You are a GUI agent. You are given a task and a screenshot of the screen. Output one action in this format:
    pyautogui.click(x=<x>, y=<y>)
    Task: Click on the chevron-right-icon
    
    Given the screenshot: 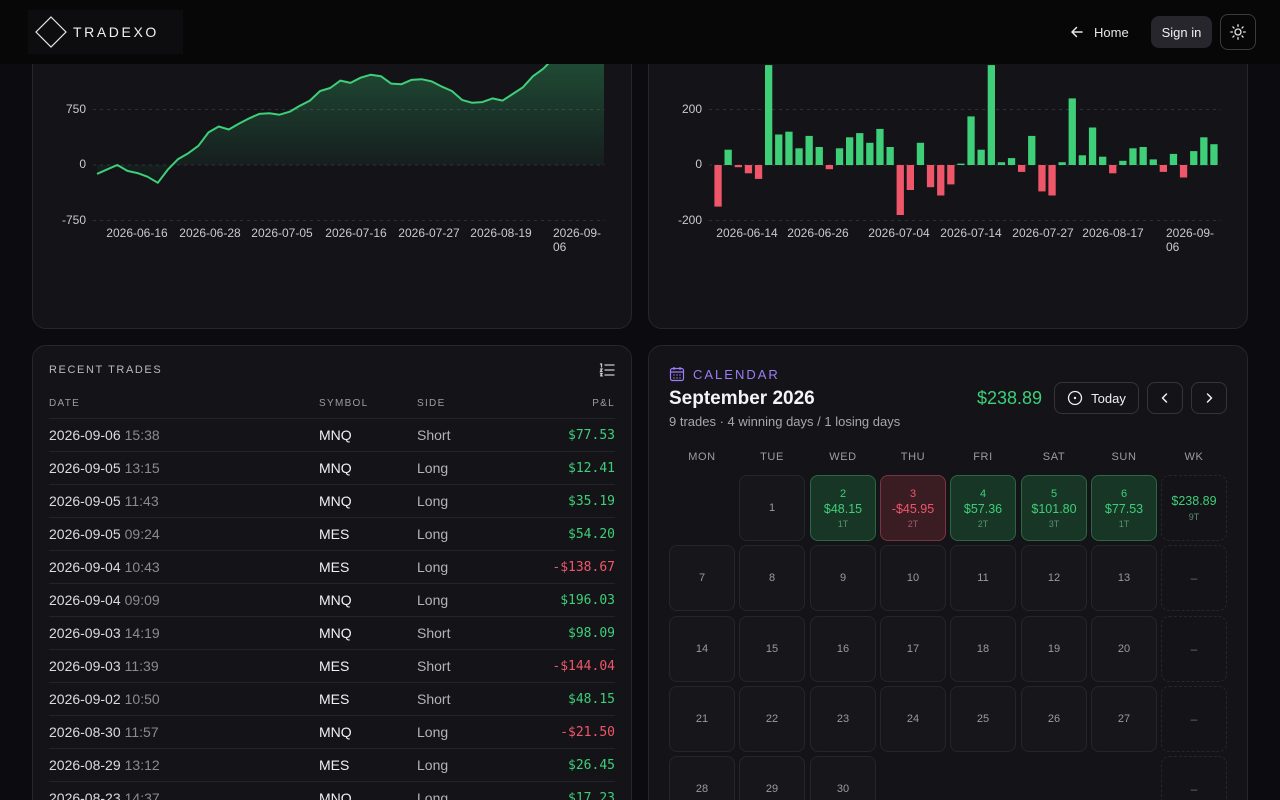 What is the action you would take?
    pyautogui.click(x=1209, y=398)
    